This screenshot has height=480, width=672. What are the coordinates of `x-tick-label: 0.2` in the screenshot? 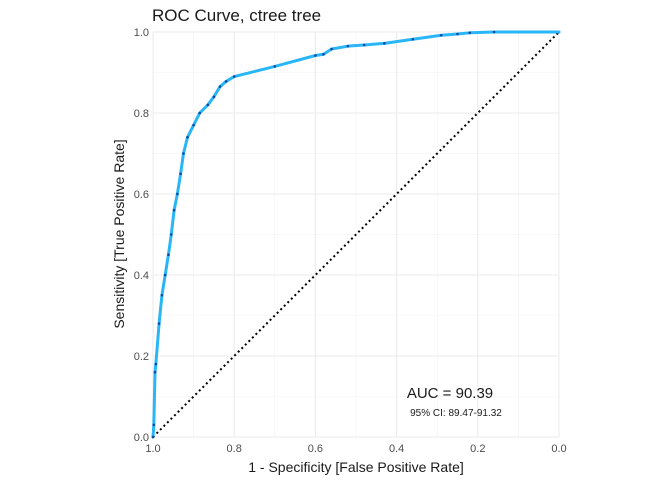 It's located at (477, 449).